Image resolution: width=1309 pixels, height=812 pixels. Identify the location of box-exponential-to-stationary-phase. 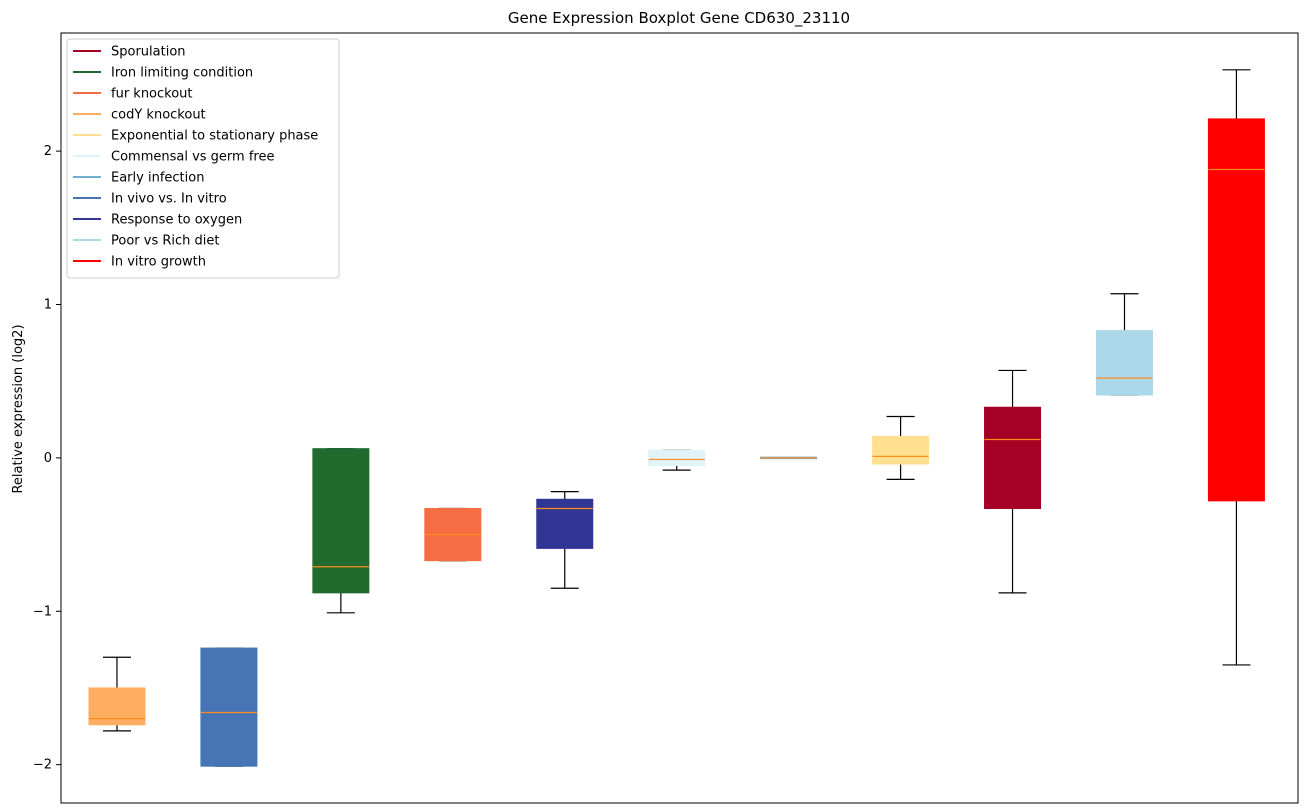
(901, 447).